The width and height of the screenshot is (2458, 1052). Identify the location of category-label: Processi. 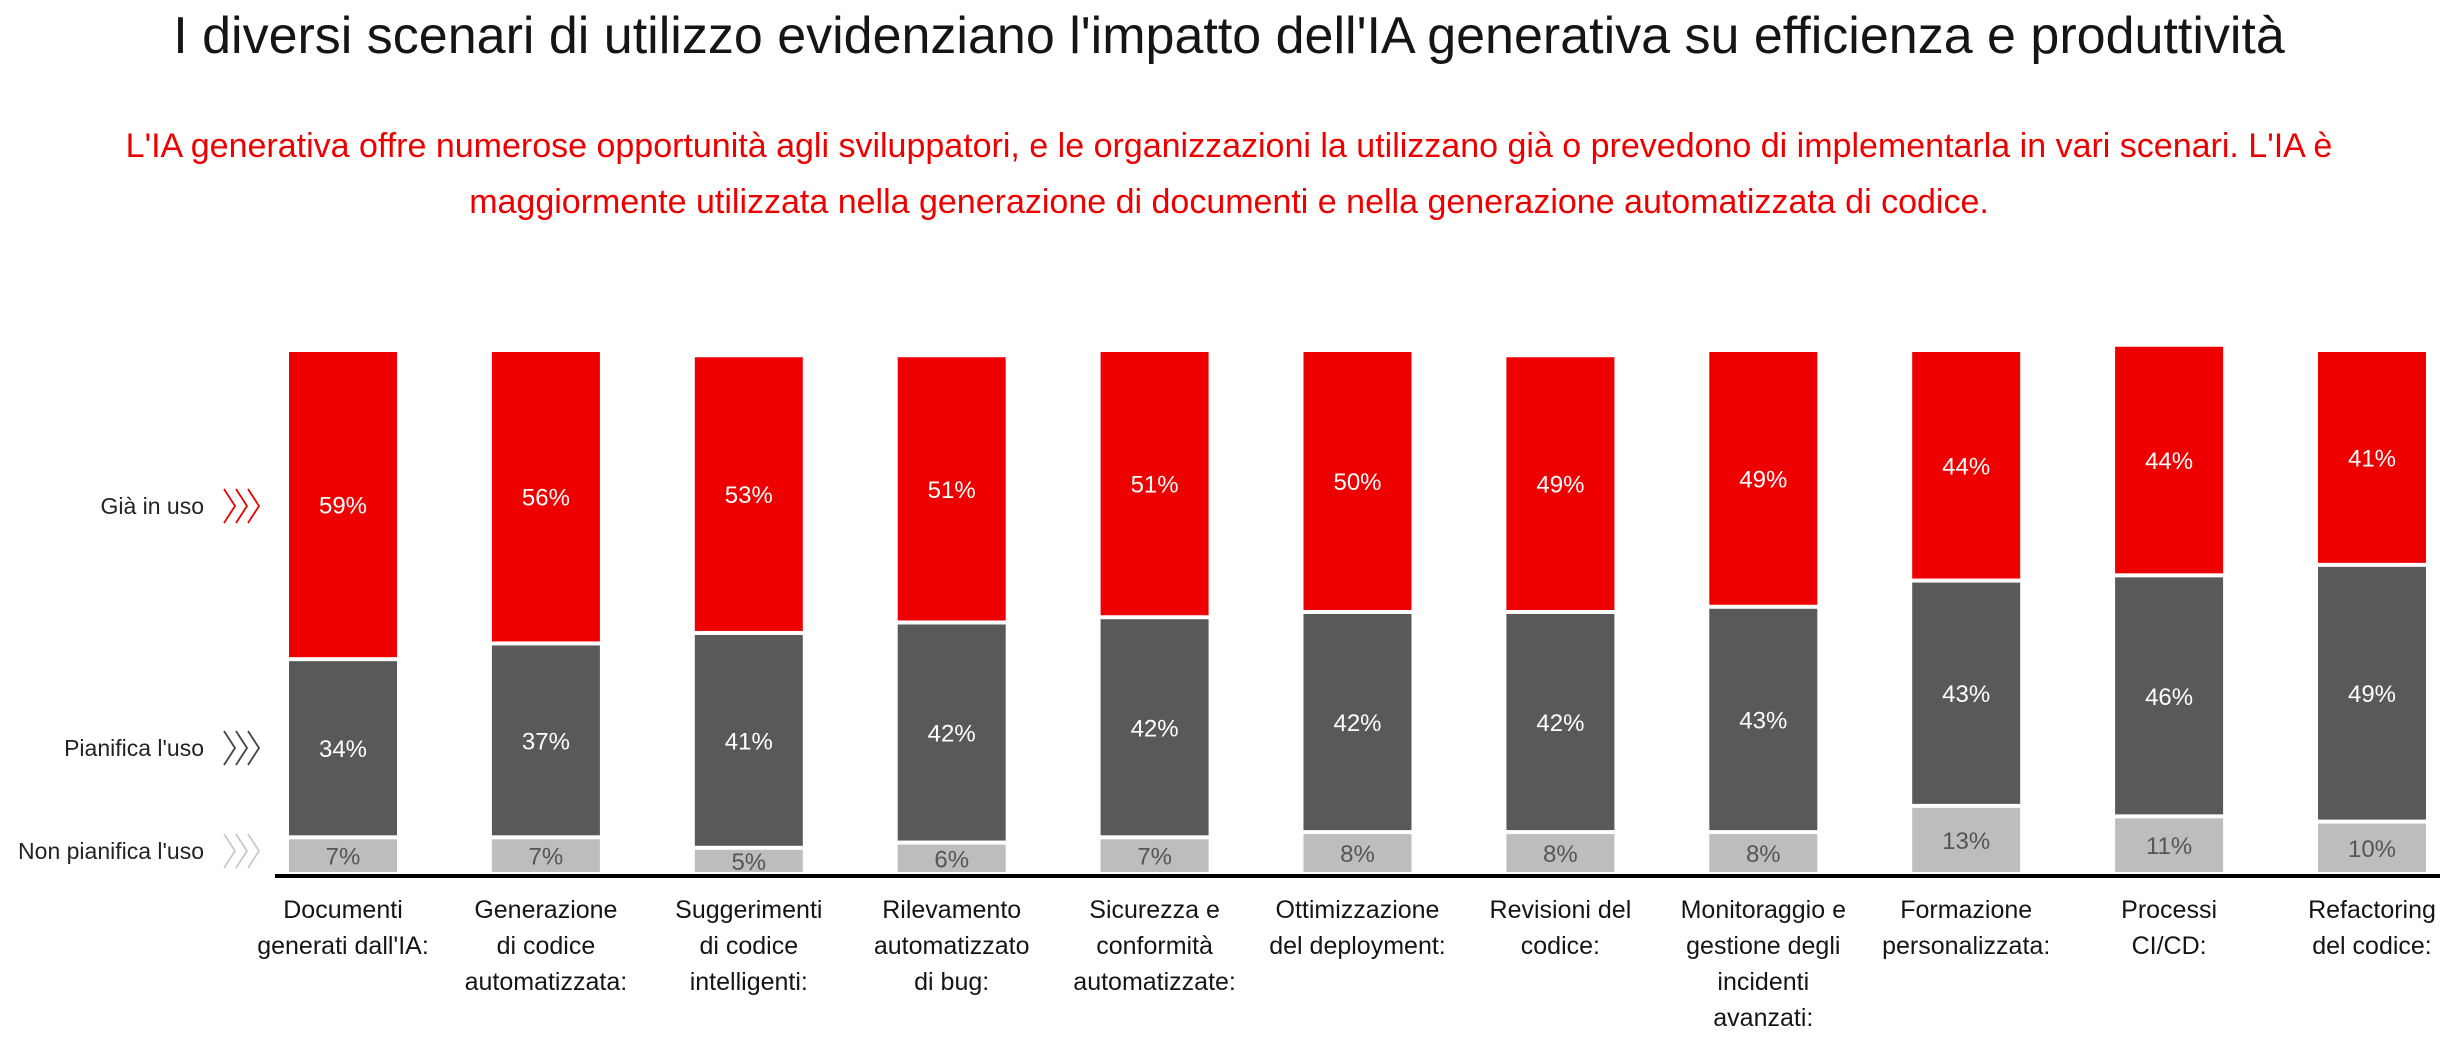
(2169, 910).